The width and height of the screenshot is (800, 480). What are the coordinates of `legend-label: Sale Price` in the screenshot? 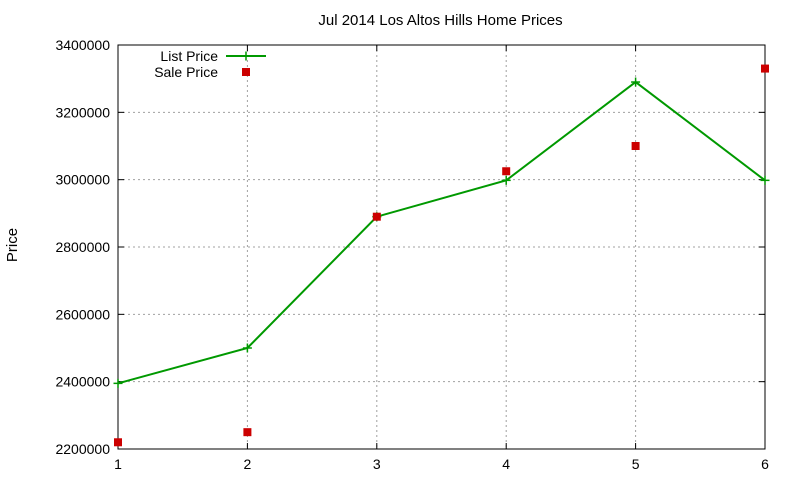 It's located at (186, 72).